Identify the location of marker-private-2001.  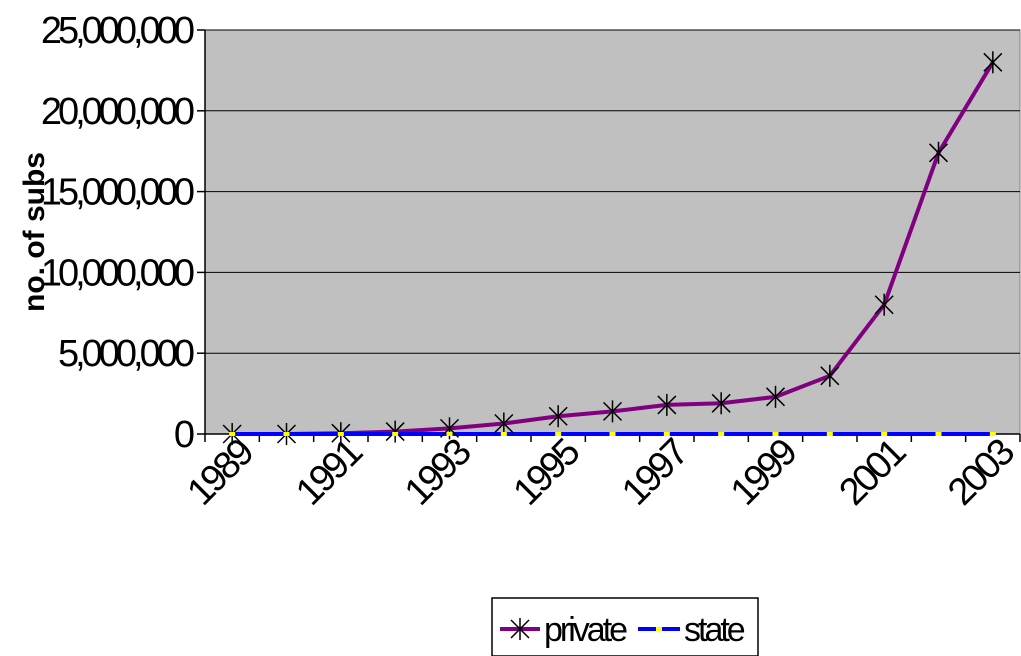
(884, 304).